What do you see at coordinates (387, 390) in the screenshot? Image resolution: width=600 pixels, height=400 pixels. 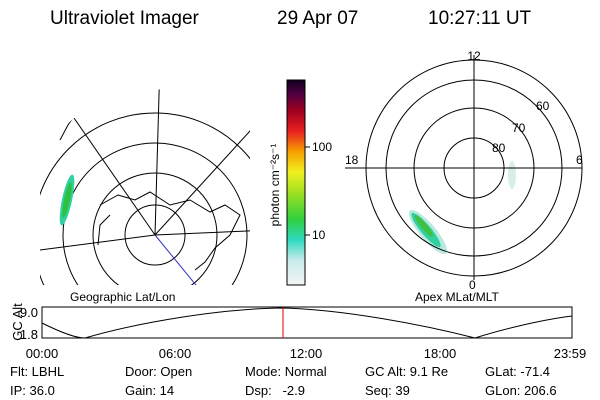 I see `info-item: Seq: 39` at bounding box center [387, 390].